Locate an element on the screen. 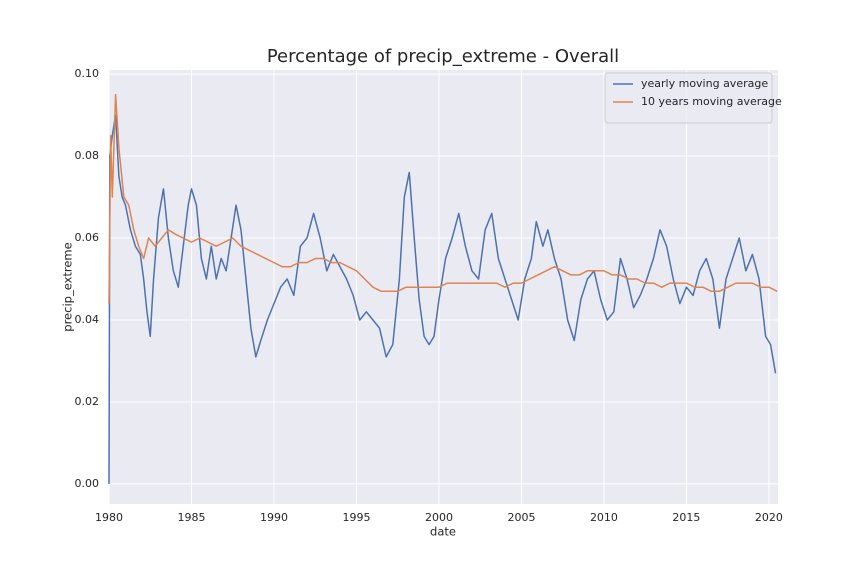 Image resolution: width=864 pixels, height=576 pixels. x-tick-label: 1980 is located at coordinates (109, 517).